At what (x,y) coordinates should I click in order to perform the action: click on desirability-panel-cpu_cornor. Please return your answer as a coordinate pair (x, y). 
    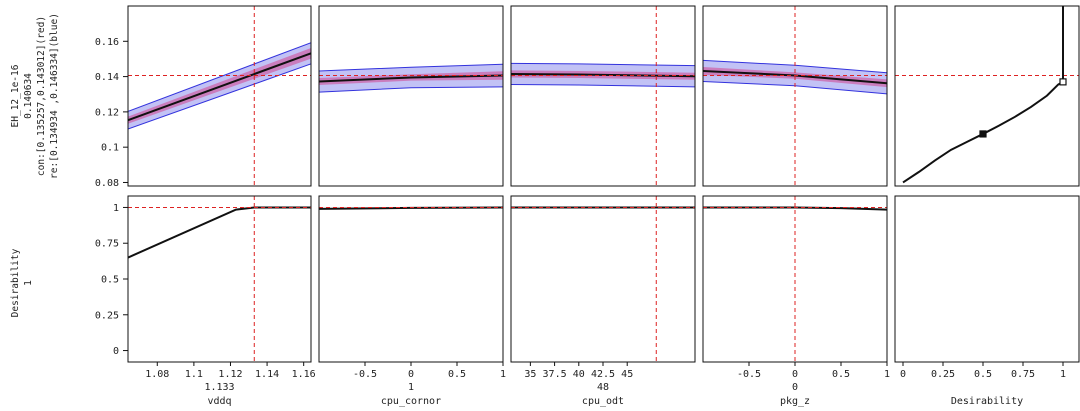
    Looking at the image, I should click on (411, 279).